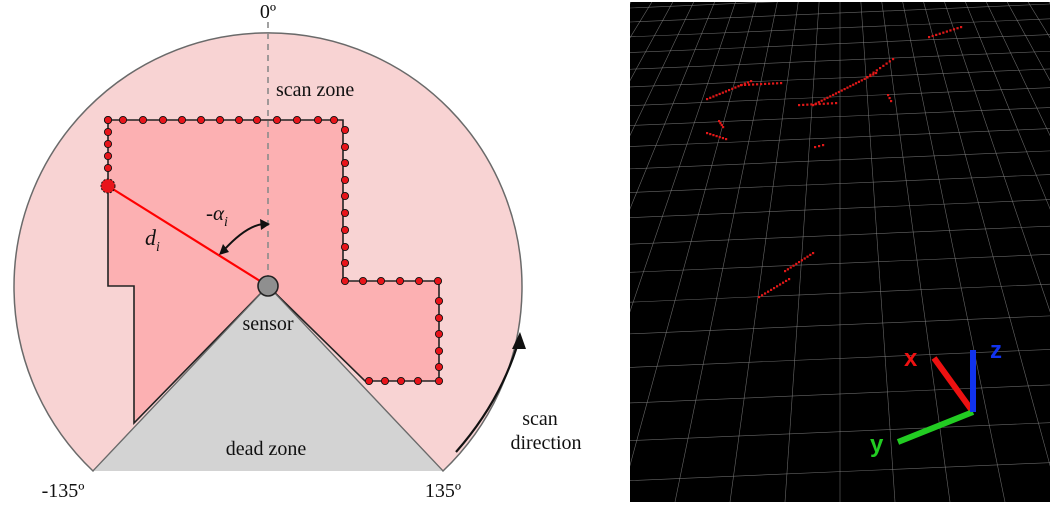  Describe the element at coordinates (226, 222) in the screenshot. I see `angle-label-sub: i` at that location.